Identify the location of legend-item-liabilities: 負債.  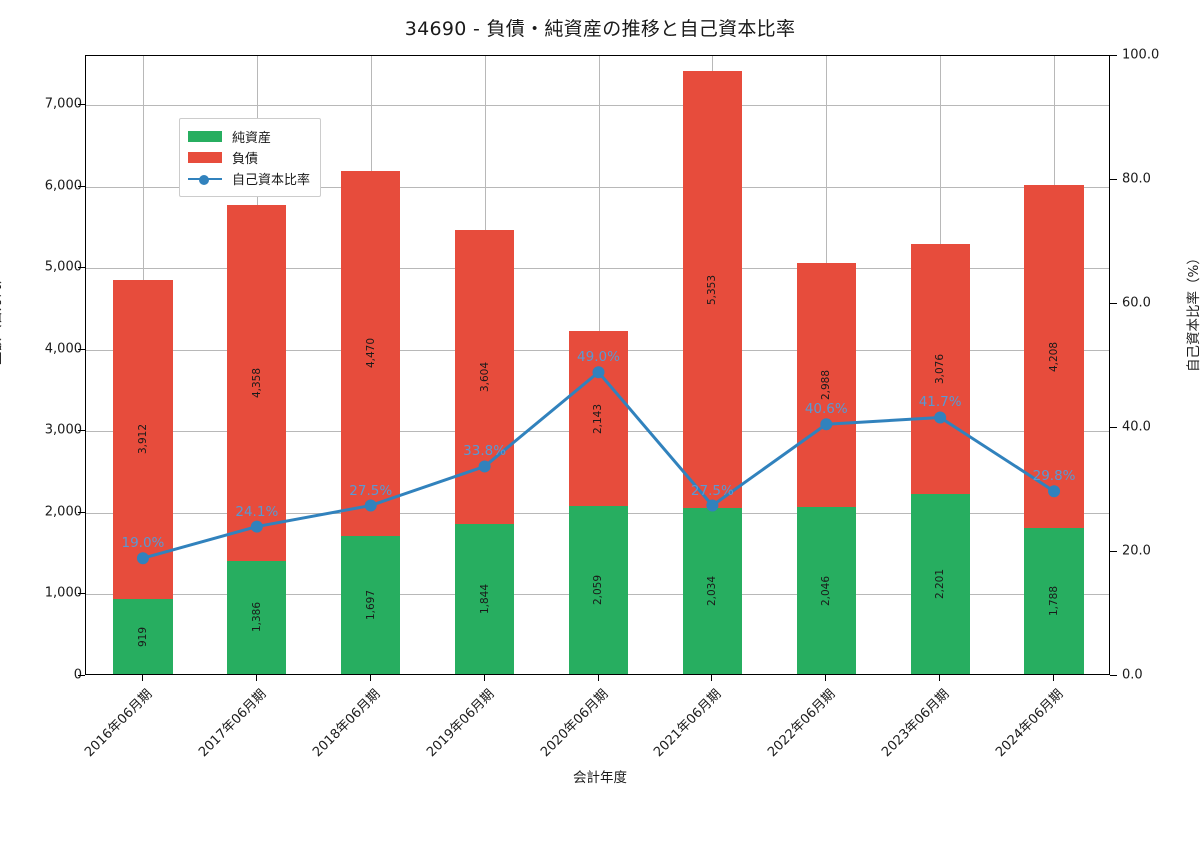
(249, 157).